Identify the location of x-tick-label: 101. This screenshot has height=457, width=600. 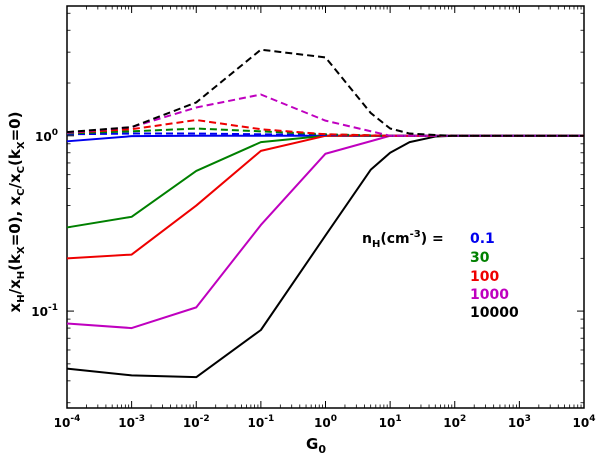
(390, 422).